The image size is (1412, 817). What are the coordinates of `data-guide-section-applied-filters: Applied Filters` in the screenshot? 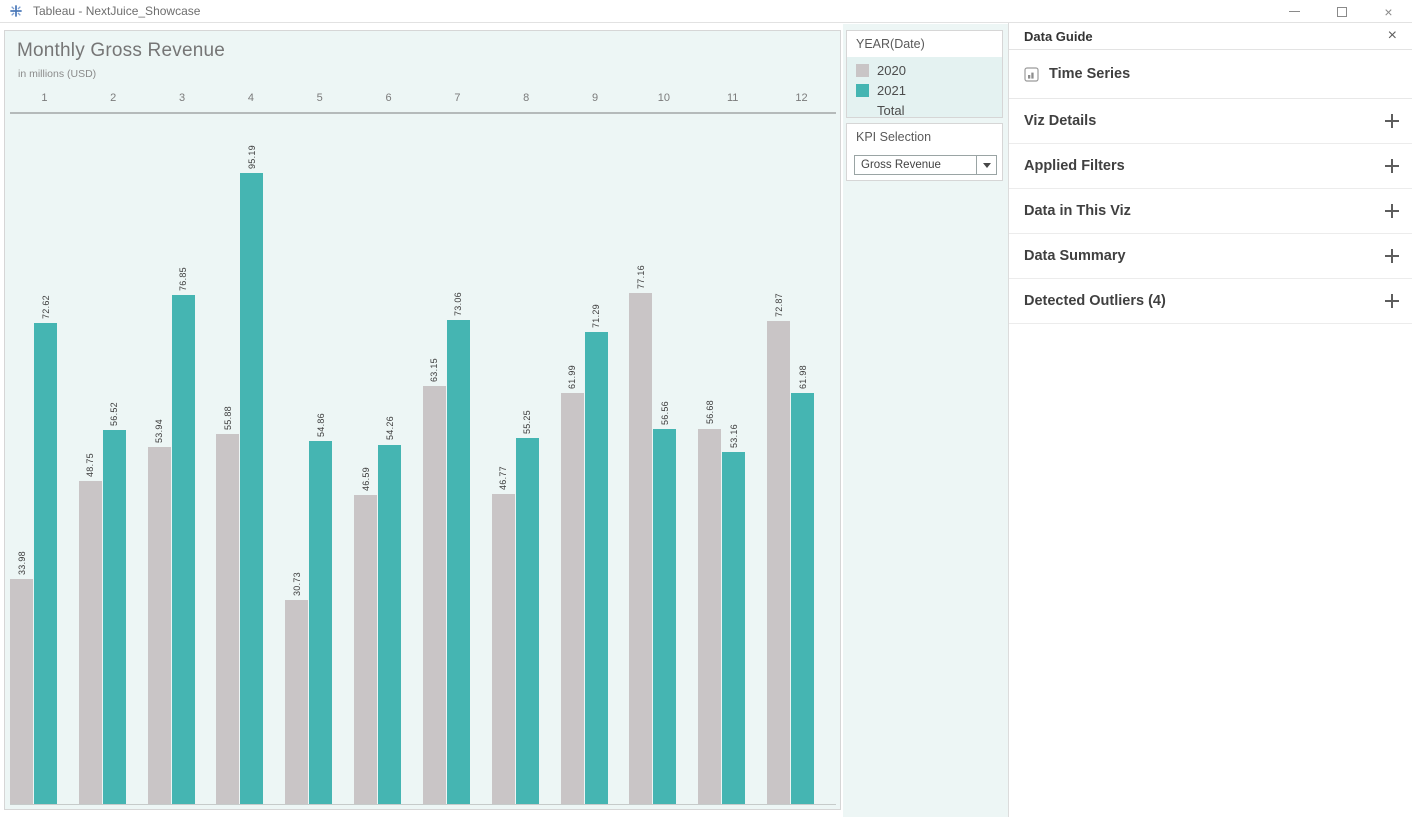 It's located at (1210, 166).